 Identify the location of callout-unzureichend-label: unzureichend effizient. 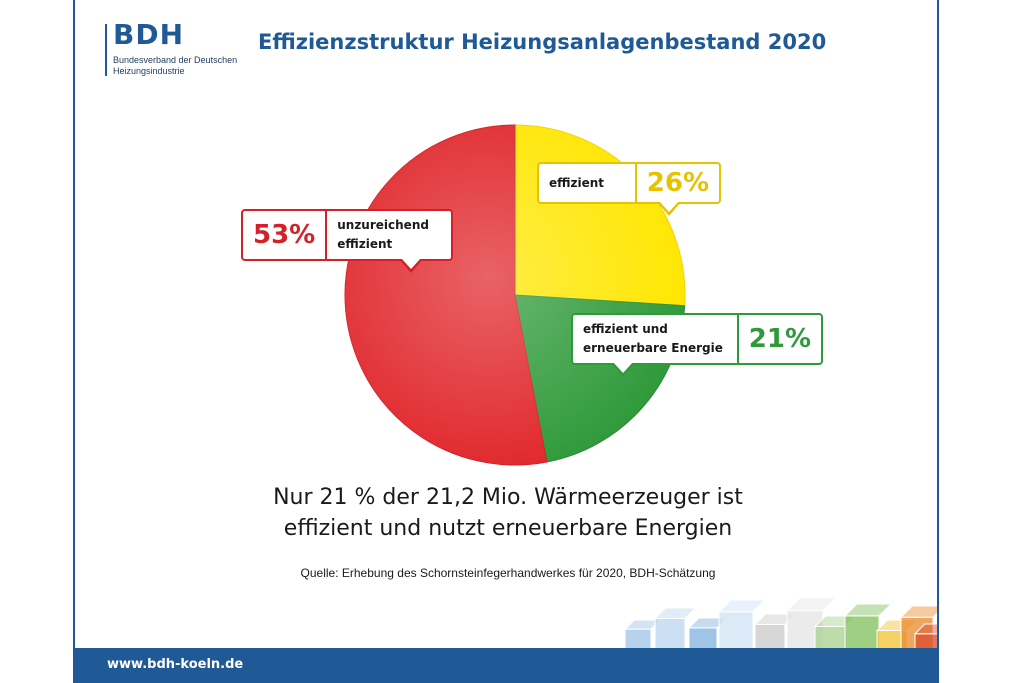
(383, 235).